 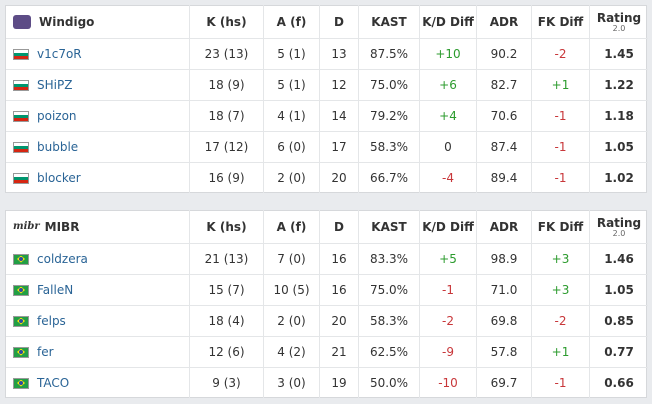 I want to click on stat-value: 1.18, so click(x=619, y=116).